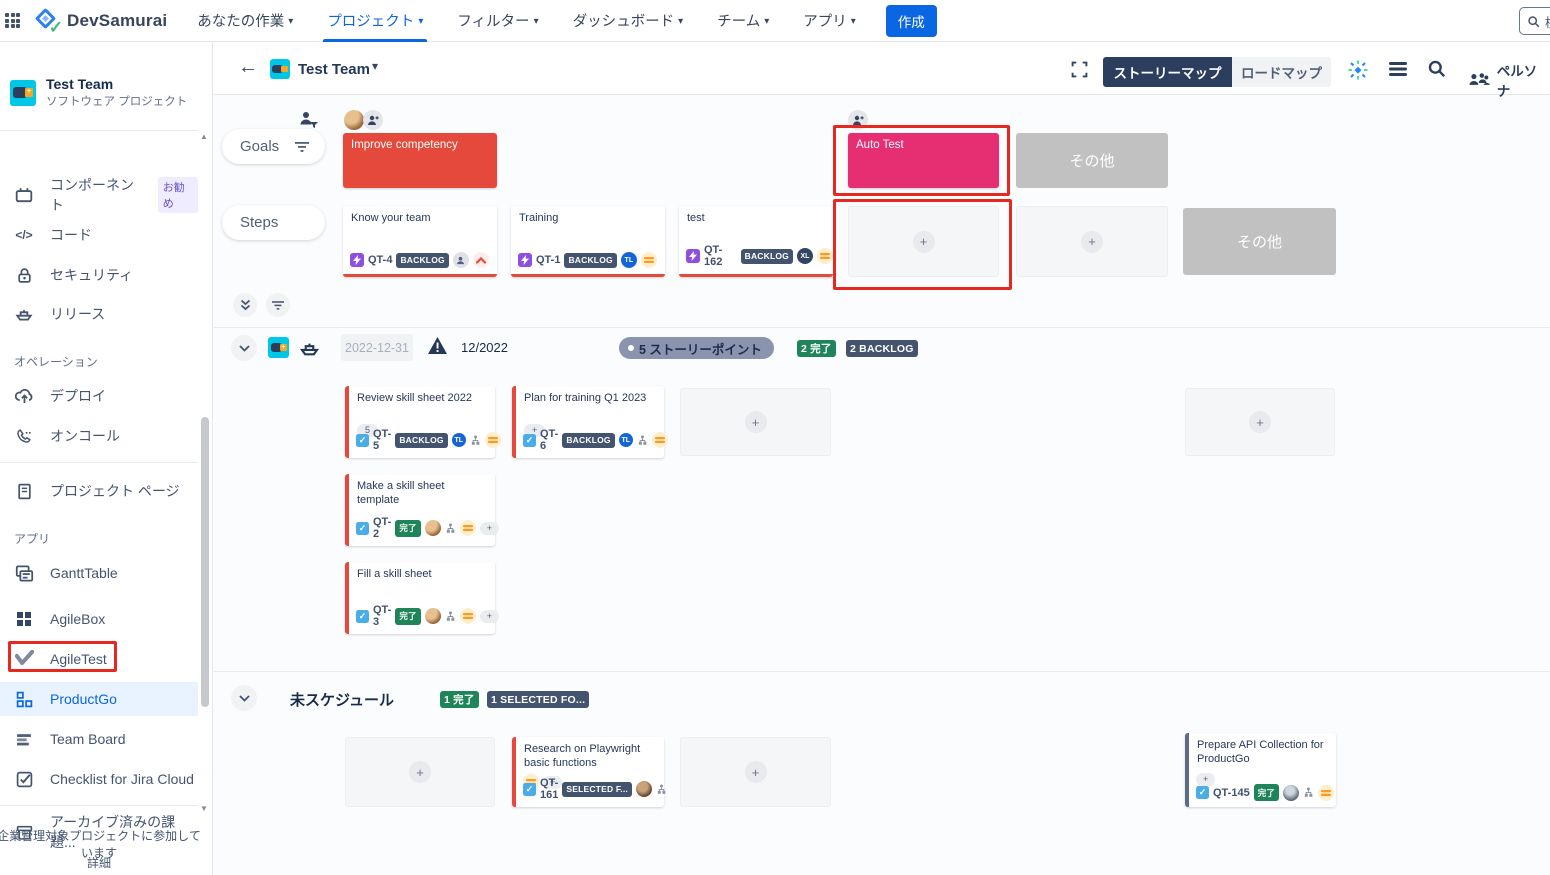 The height and width of the screenshot is (875, 1550). What do you see at coordinates (354, 120) in the screenshot?
I see `goal-assignee-avatar` at bounding box center [354, 120].